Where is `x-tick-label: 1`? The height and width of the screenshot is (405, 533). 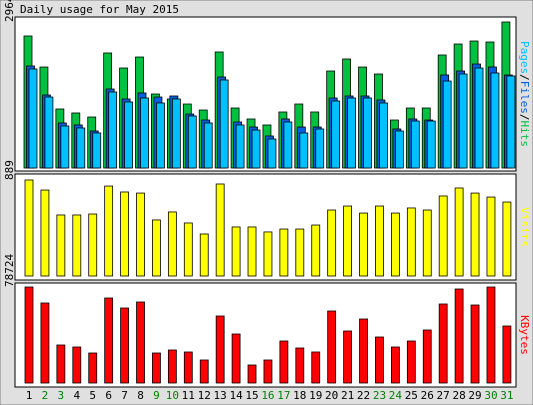 x-tick-label: 1 is located at coordinates (29, 395).